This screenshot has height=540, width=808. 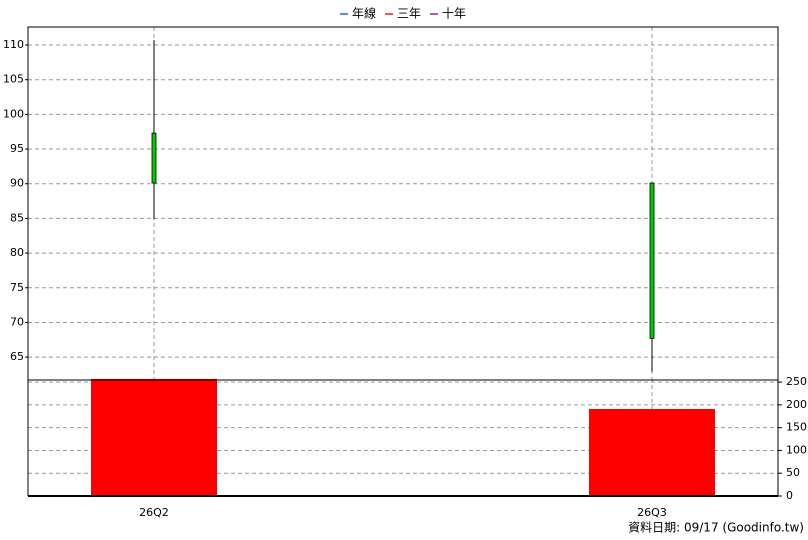 I want to click on y-tick-label: 105, so click(x=13, y=79).